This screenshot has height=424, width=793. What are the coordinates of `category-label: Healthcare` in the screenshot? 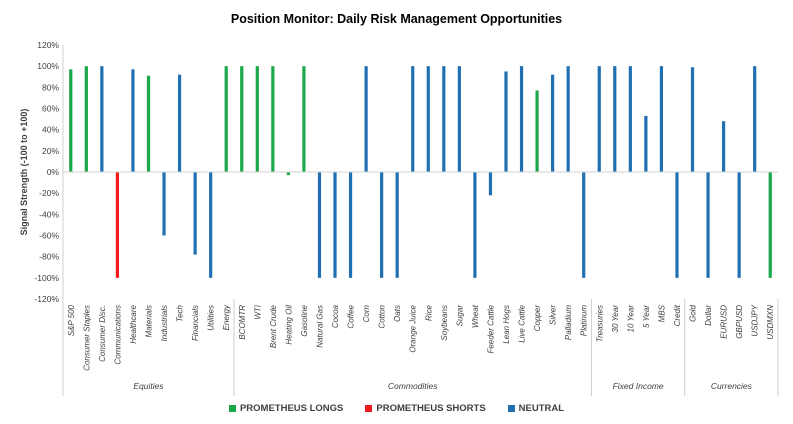 It's located at (133, 323).